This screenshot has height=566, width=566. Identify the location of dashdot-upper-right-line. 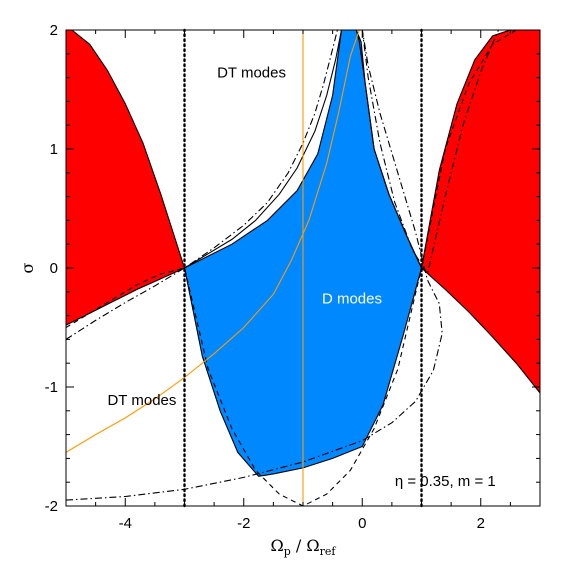
(430, 152).